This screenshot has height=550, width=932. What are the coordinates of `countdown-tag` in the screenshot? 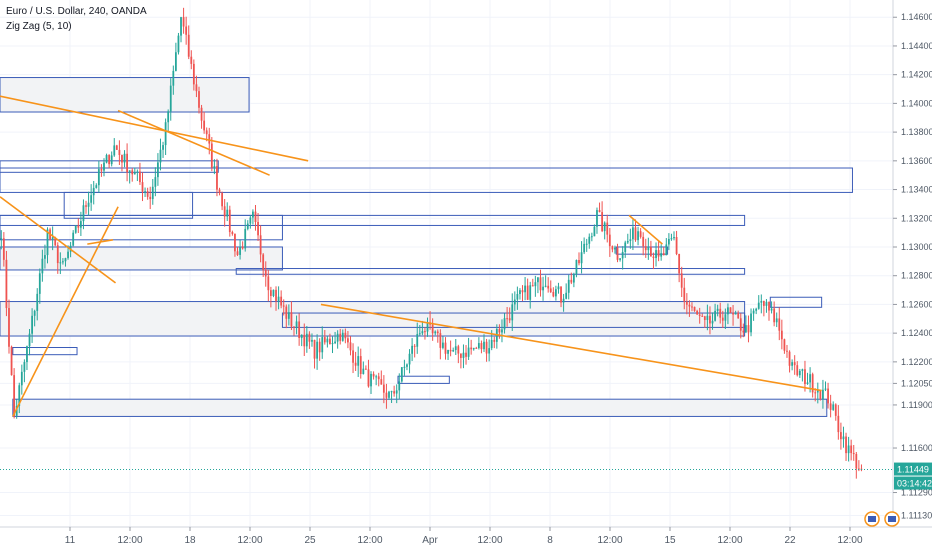 It's located at (913, 483).